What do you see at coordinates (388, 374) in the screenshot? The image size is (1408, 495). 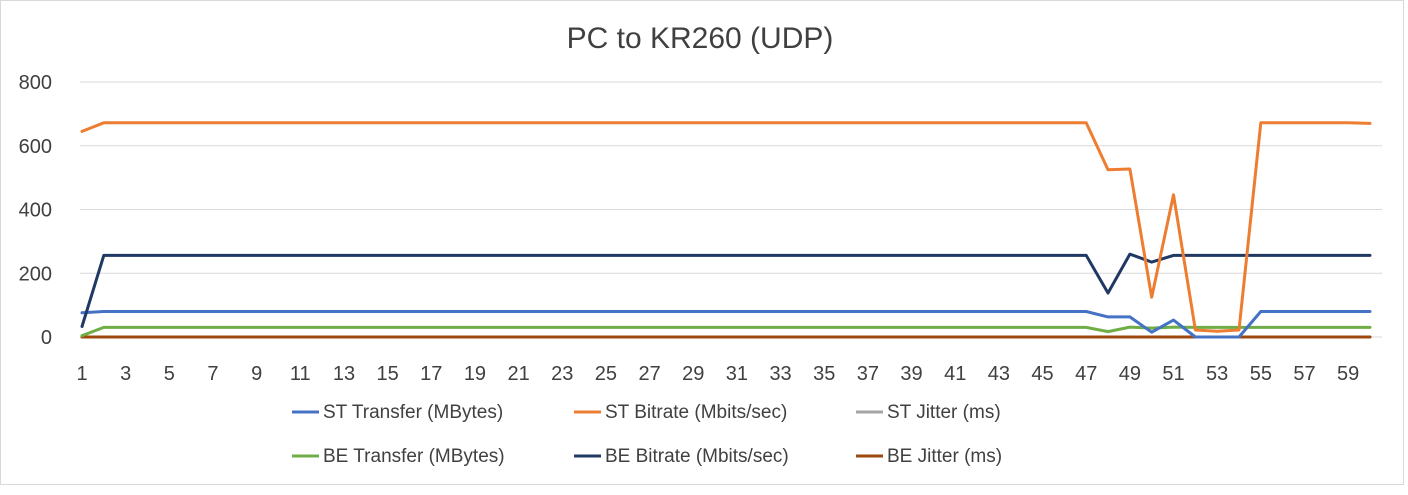 I see `x-tick-label: 15` at bounding box center [388, 374].